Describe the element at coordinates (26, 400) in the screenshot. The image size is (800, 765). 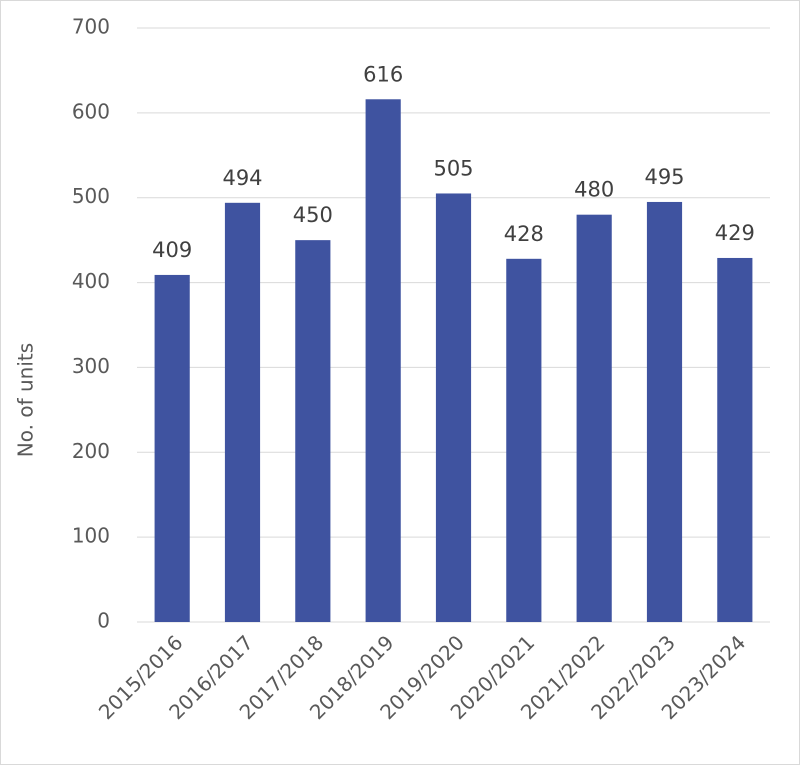
I see `y-axis-label: No. of units` at that location.